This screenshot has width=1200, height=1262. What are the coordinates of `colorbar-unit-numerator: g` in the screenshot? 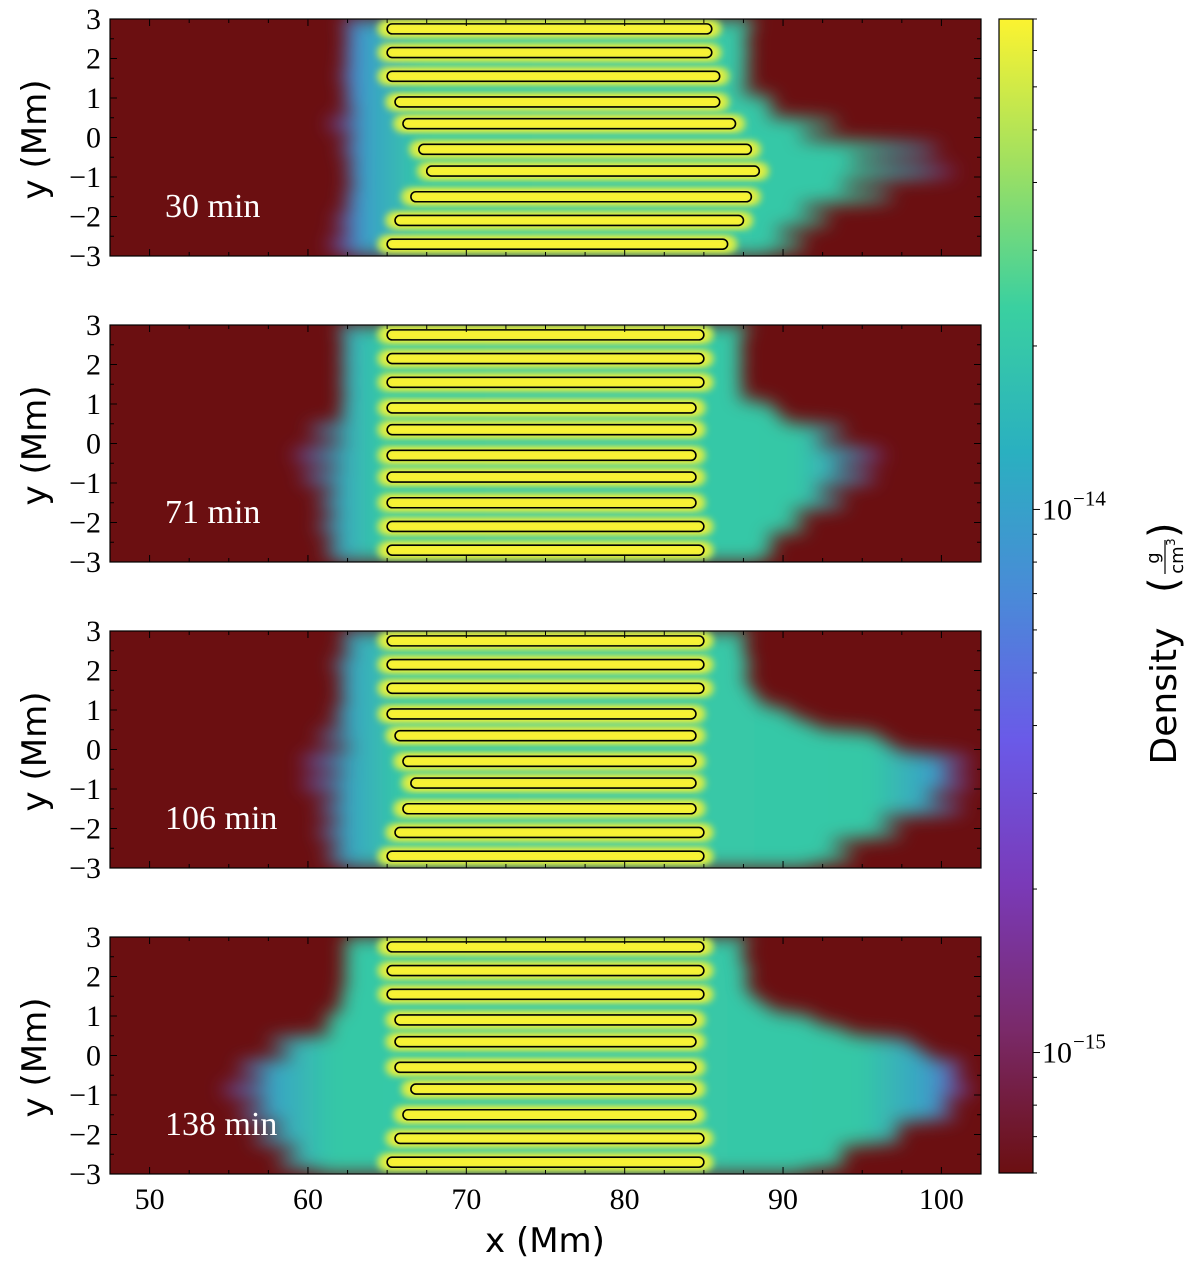 It's located at (1153, 557).